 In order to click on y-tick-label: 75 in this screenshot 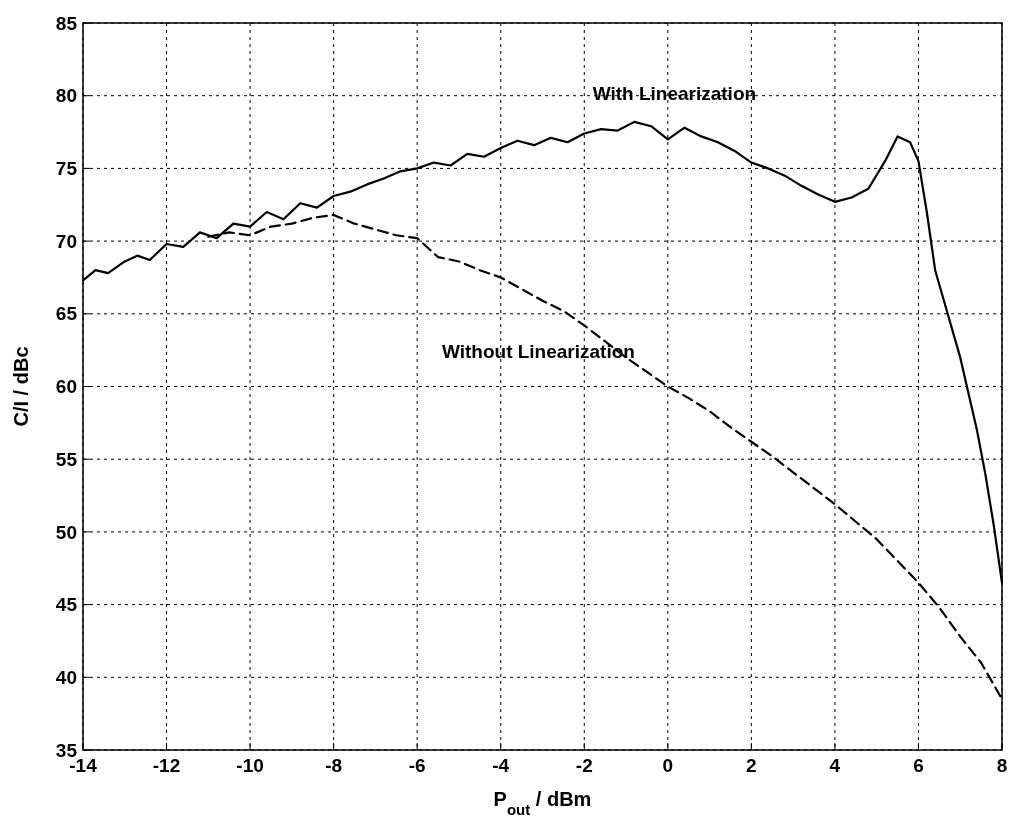, I will do `click(66, 169)`.